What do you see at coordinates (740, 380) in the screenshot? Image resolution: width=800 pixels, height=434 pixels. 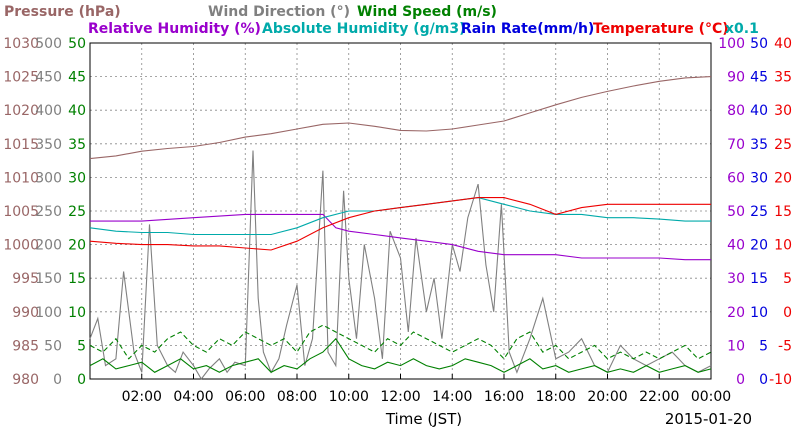 I see `rh-tick-label: 0` at bounding box center [740, 380].